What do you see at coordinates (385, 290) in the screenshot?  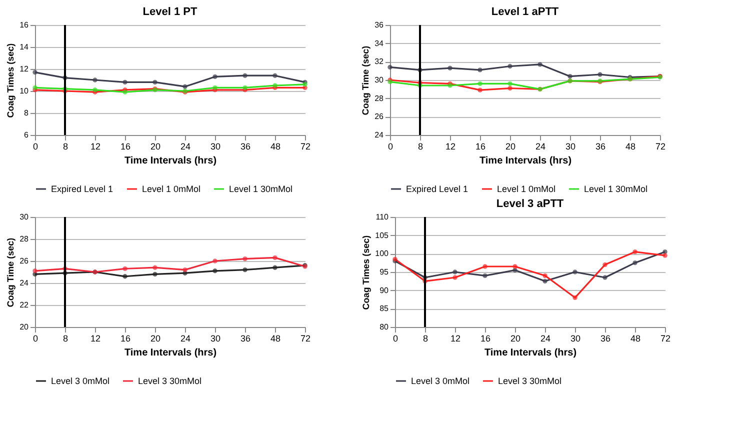 I see `y-tick-label: 90` at bounding box center [385, 290].